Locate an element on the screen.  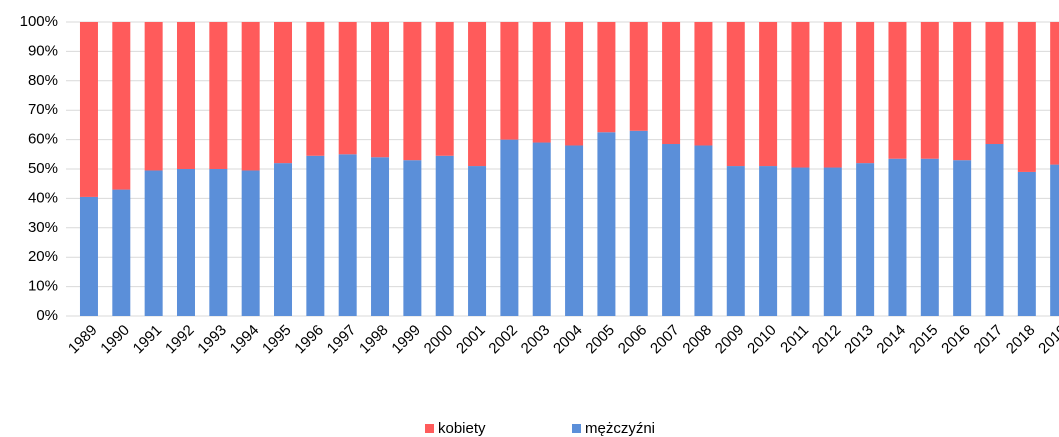
x-tick-label: 2011 is located at coordinates (794, 339).